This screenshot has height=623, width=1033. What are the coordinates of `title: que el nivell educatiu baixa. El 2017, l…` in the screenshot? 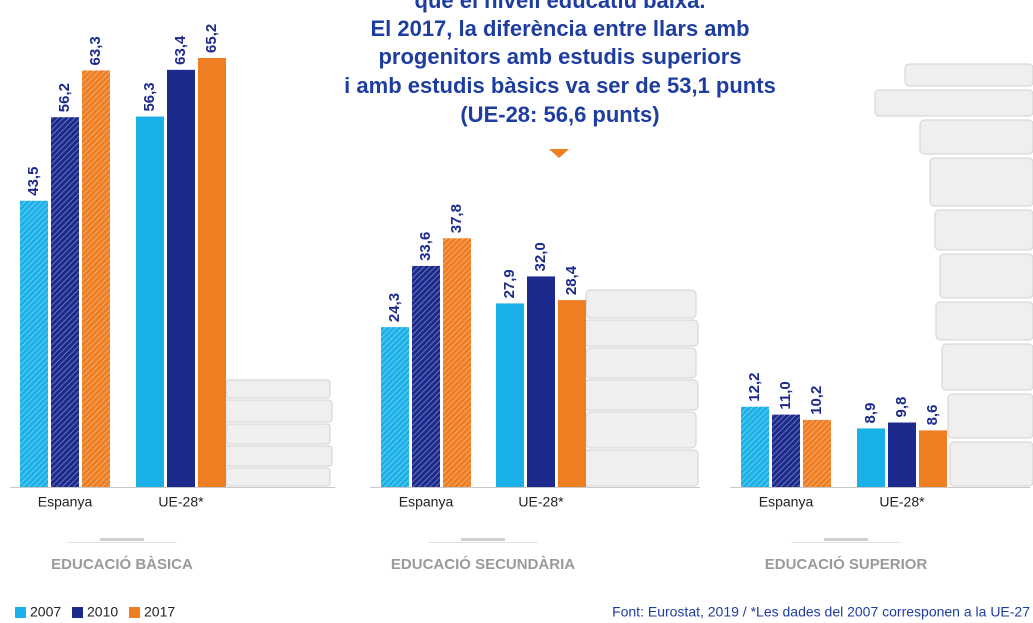 It's located at (560, 63).